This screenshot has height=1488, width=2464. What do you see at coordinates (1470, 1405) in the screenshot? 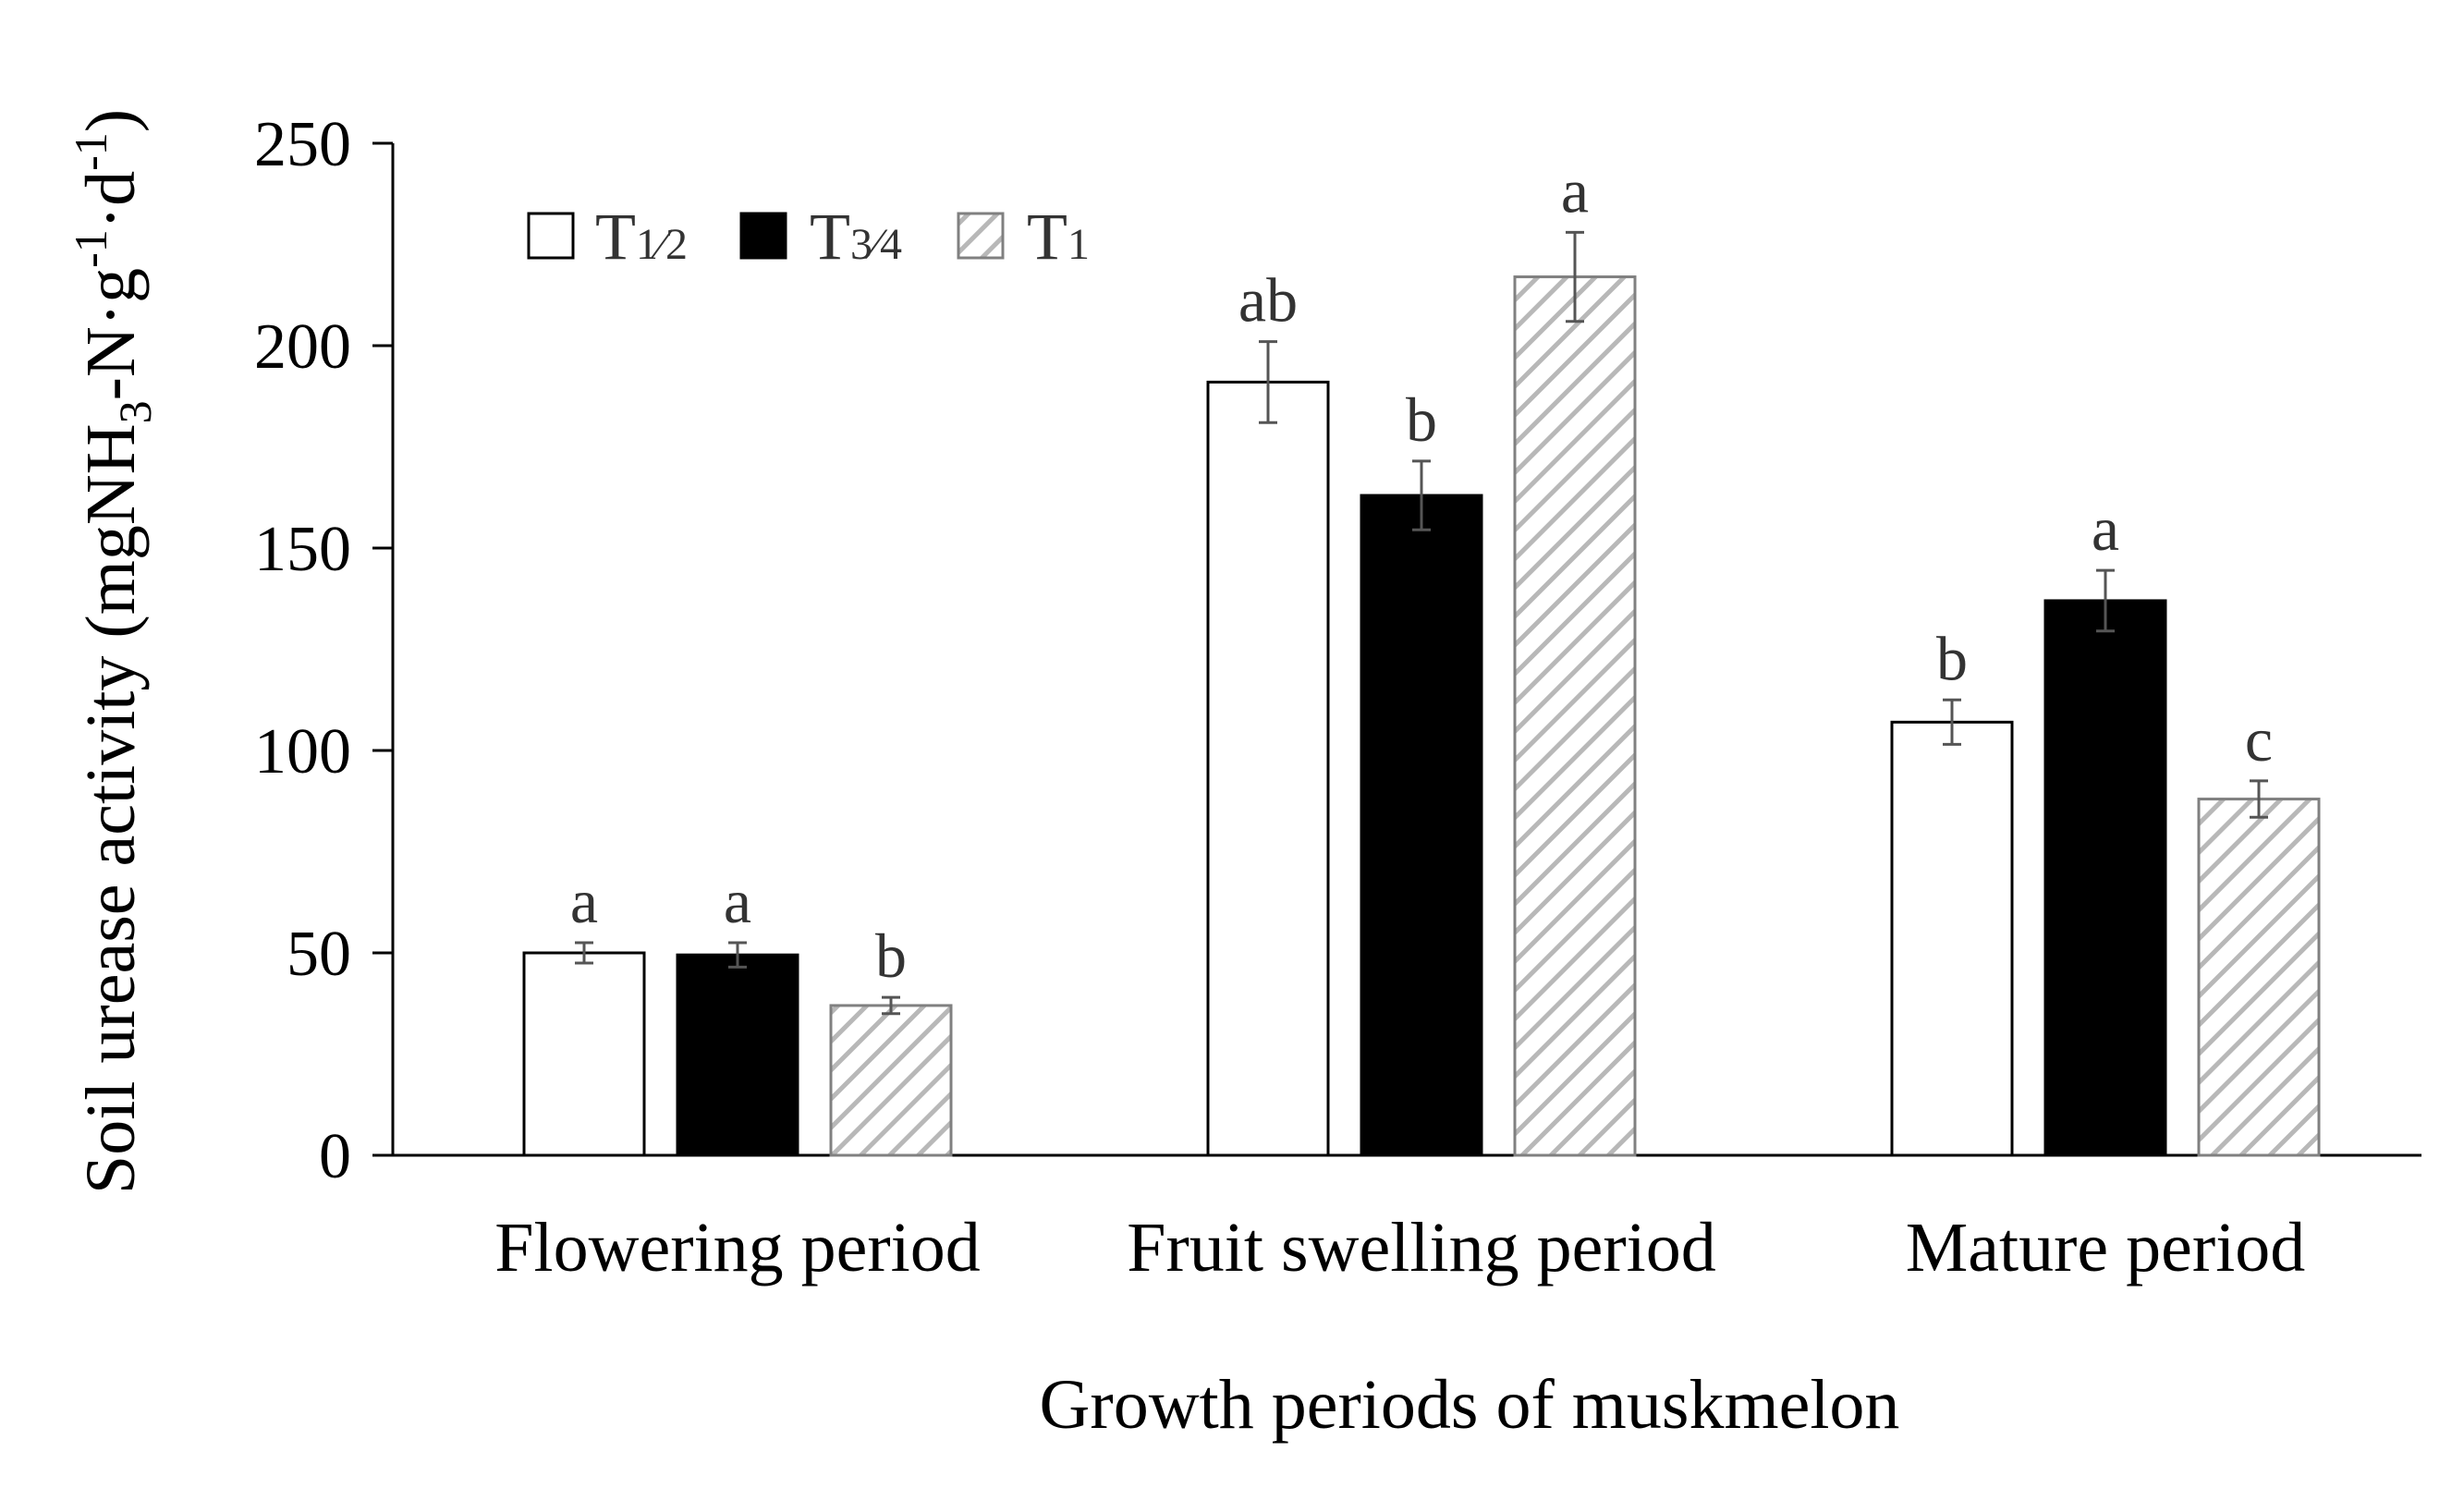
I see `x-axis-title: Growth periods of muskmelon` at bounding box center [1470, 1405].